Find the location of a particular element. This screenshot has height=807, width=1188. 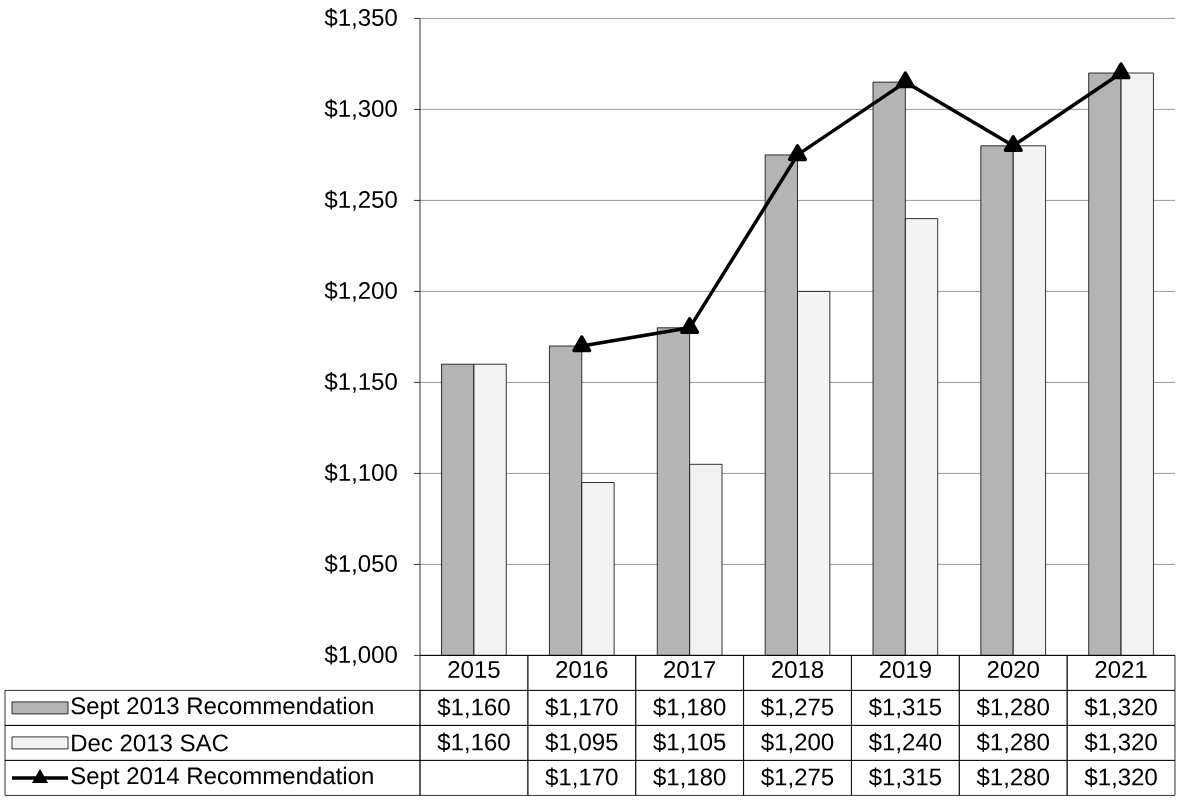

x-tick-label: 2015 is located at coordinates (474, 669).